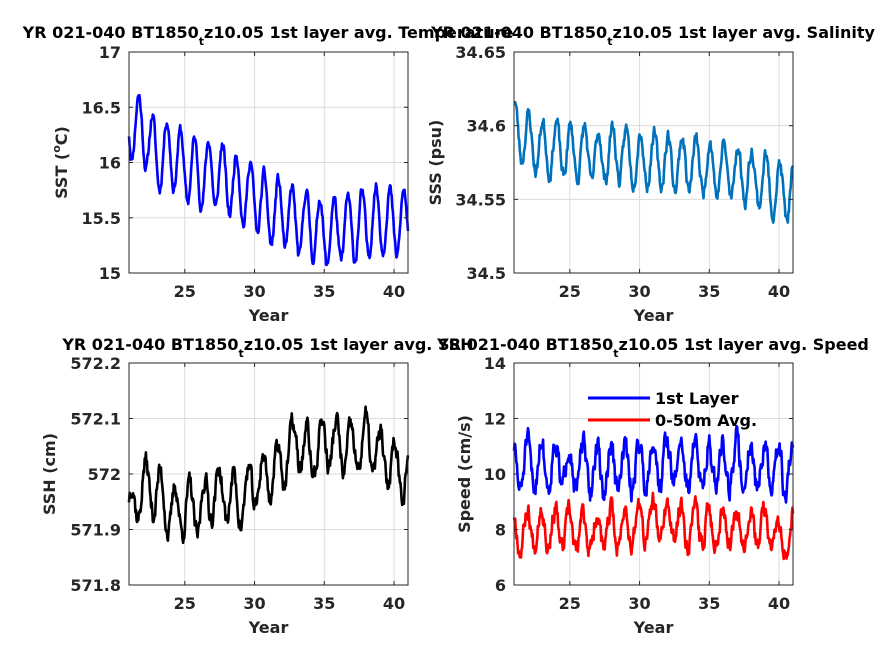 This screenshot has height=656, width=875. I want to click on y-tick-label: 14, so click(495, 363).